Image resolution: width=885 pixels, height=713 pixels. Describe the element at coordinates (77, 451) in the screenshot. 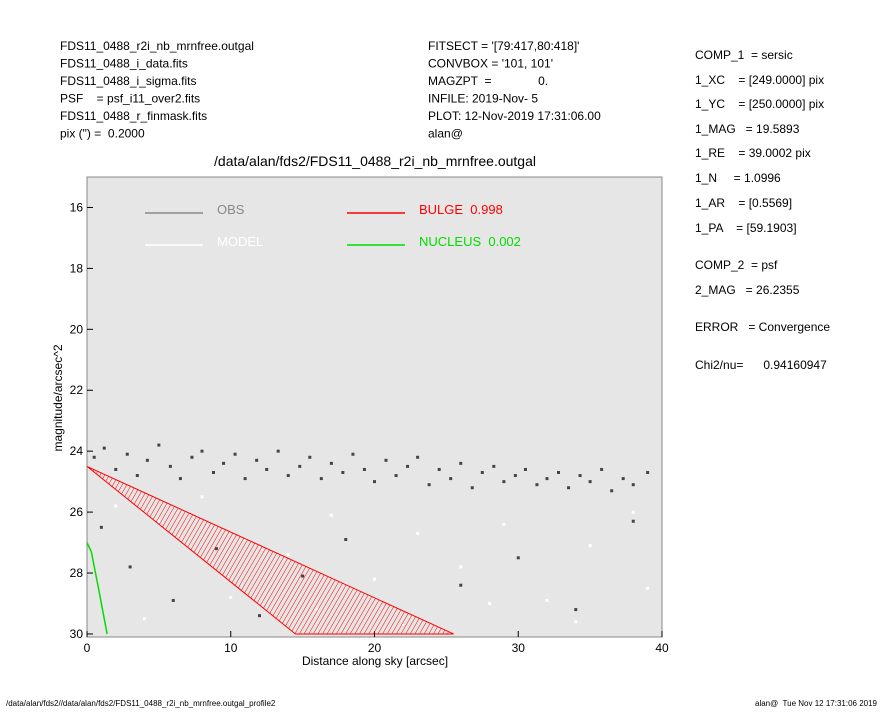

I see `y-tick-label: 24` at that location.